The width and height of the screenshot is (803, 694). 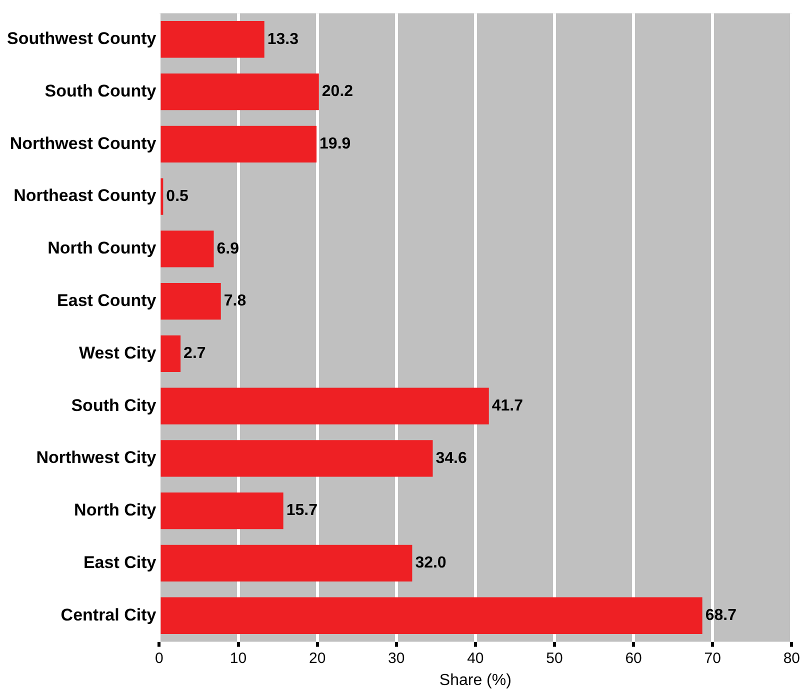 What do you see at coordinates (108, 614) in the screenshot?
I see `y-tick-label: Central City` at bounding box center [108, 614].